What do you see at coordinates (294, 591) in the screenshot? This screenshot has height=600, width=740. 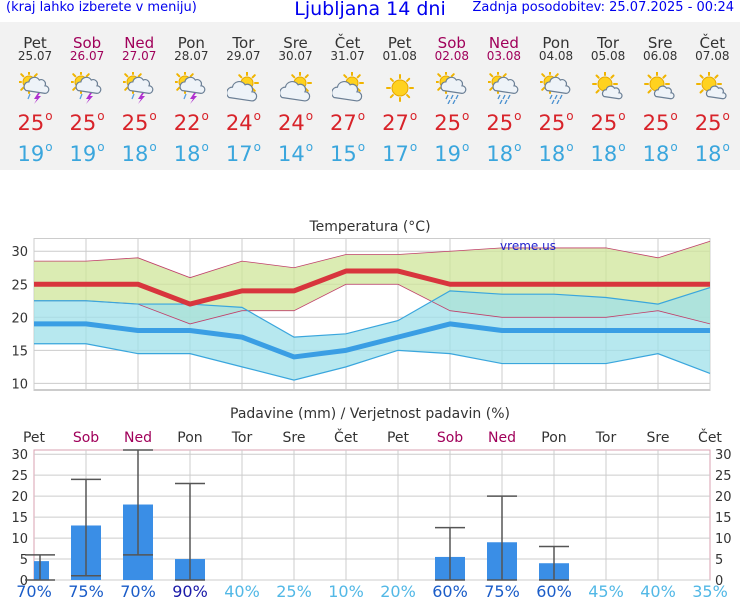 I see `precipitation-probability-label: 25%` at bounding box center [294, 591].